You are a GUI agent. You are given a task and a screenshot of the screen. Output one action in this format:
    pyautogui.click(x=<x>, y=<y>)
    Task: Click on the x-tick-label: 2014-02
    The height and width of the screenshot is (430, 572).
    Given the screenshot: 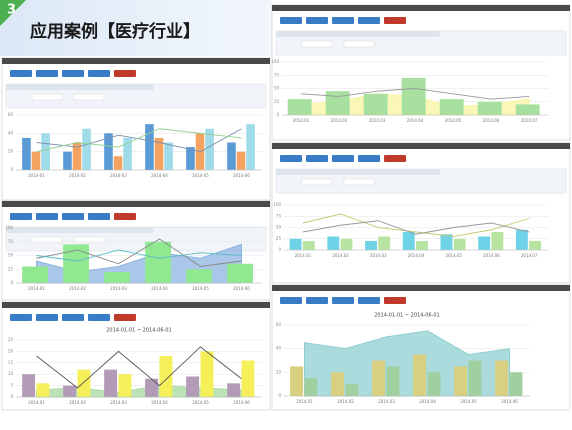 What is the action you would take?
    pyautogui.click(x=77, y=175)
    